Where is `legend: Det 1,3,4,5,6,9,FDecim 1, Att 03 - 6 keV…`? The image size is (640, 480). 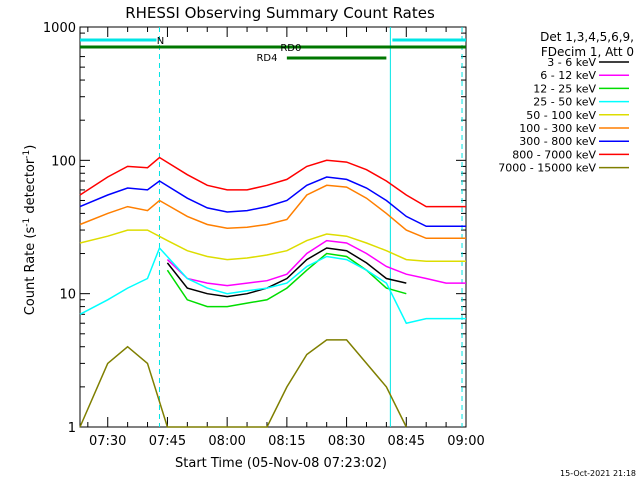
legend: Det 1,3,4,5,6,9,FDecim 1, Att 03 - 6 keV… is located at coordinates (566, 102).